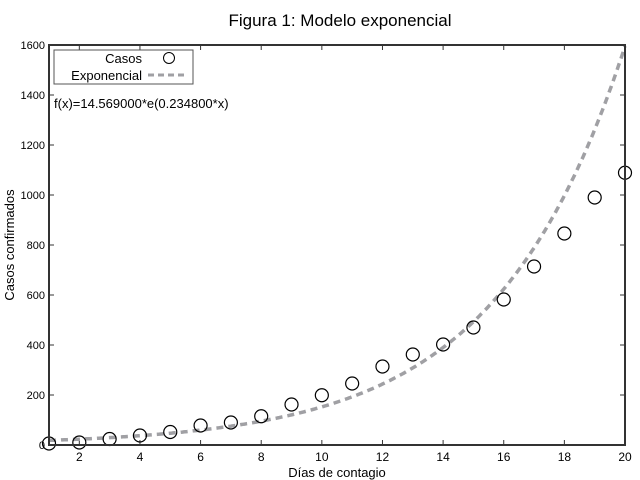 The width and height of the screenshot is (640, 480). I want to click on y-tick-label: 400, so click(36, 346).